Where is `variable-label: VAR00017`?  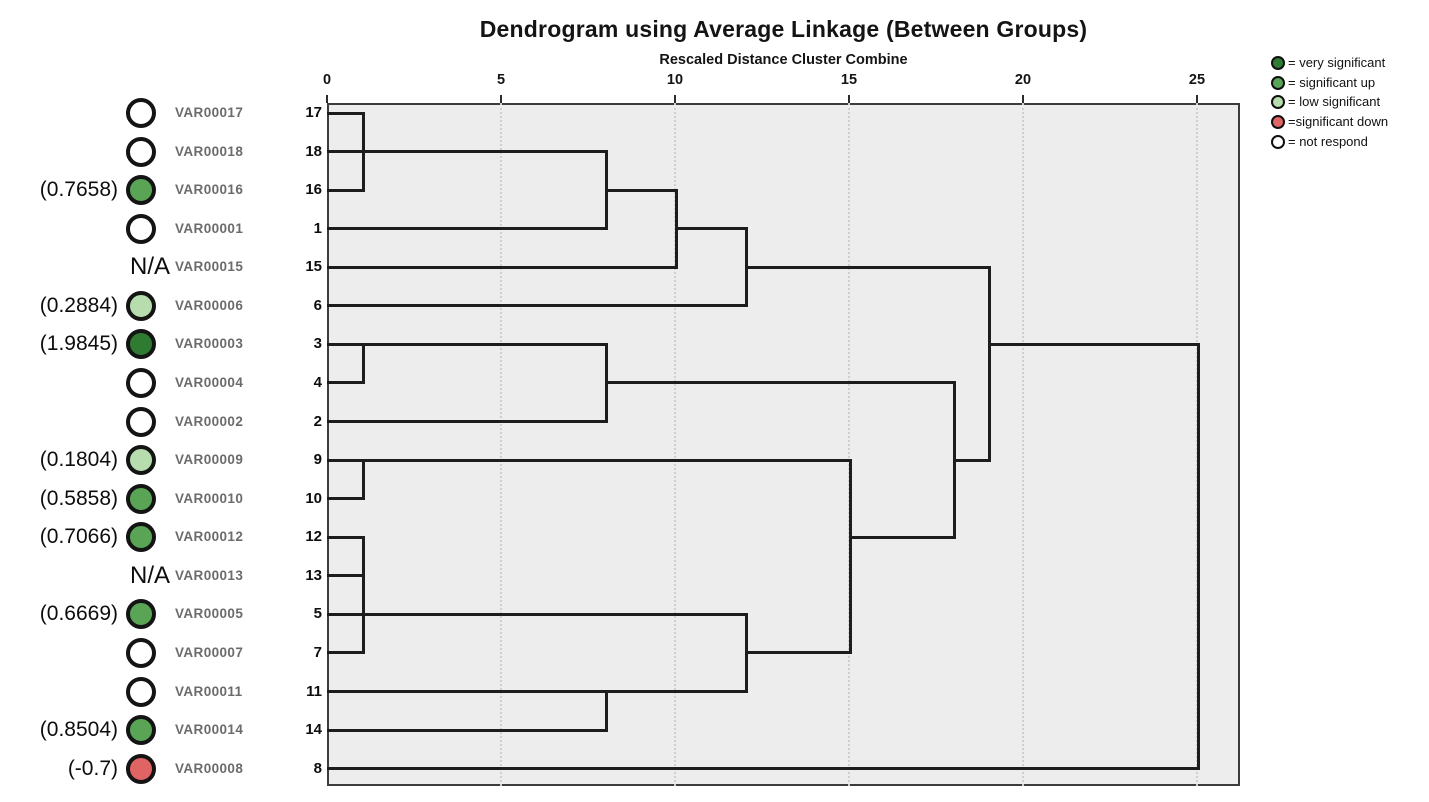 variable-label: VAR00017 is located at coordinates (209, 112).